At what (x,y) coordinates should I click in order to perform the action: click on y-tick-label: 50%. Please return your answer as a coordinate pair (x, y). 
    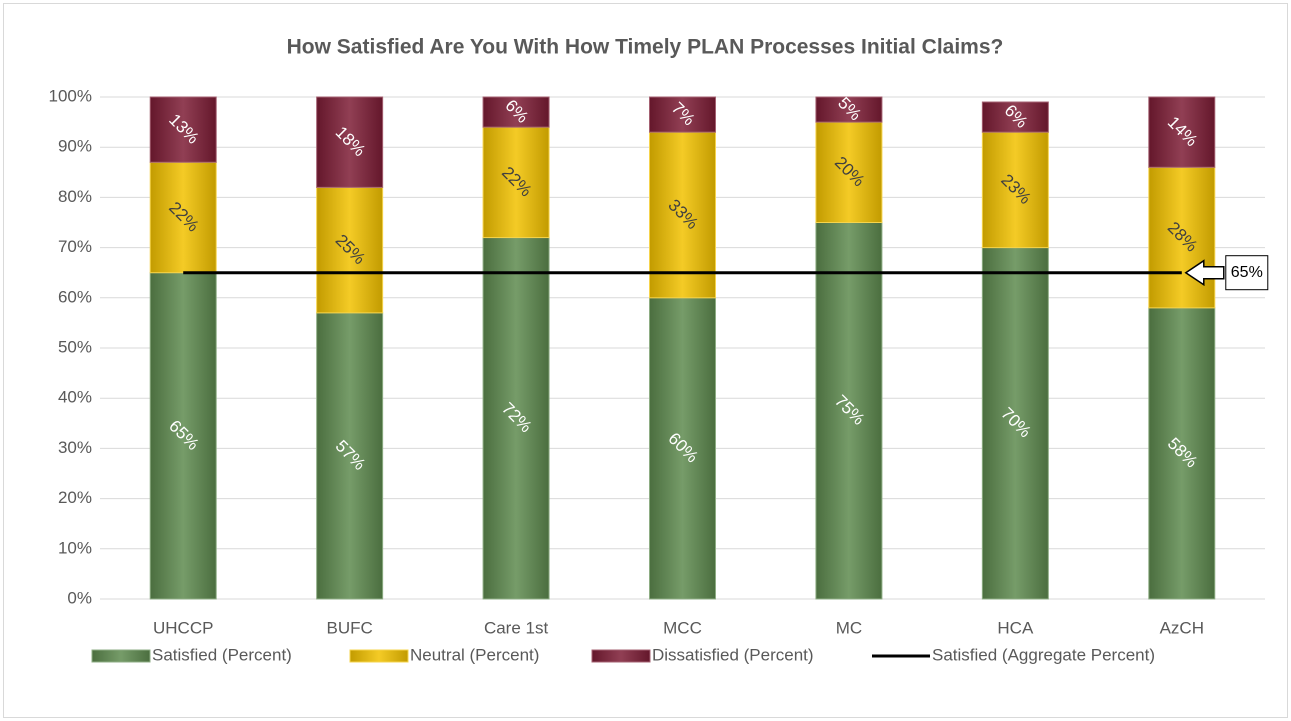
    Looking at the image, I should click on (75, 346).